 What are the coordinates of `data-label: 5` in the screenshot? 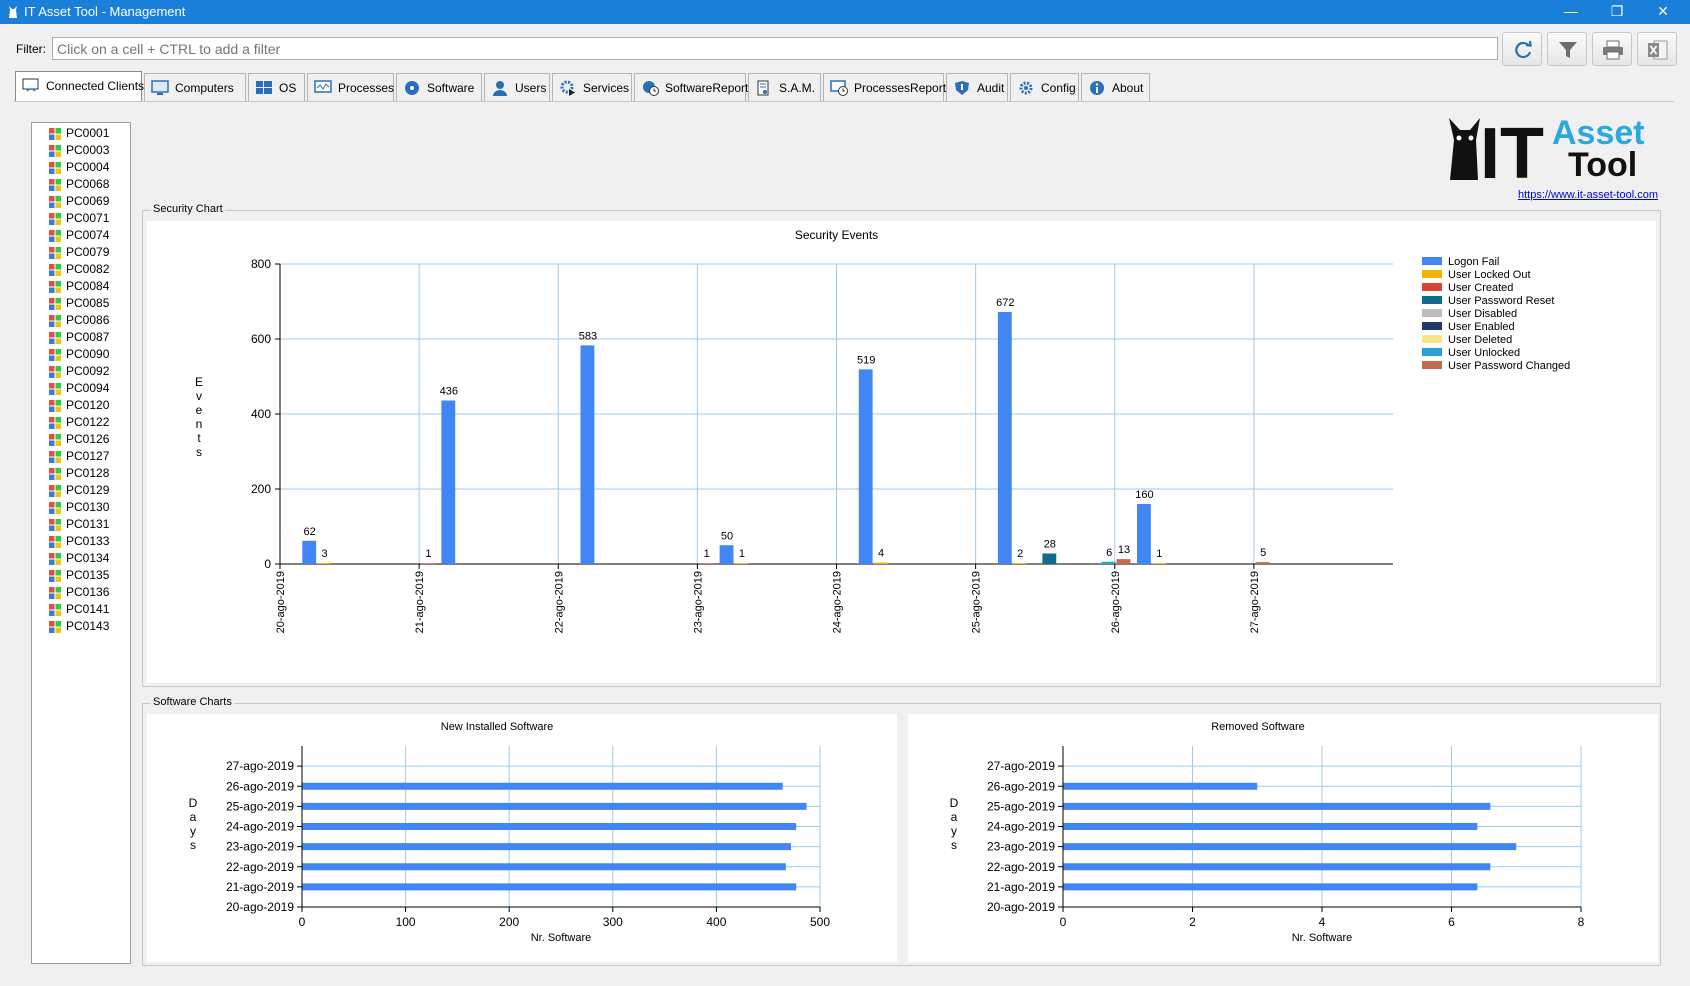 It's located at (1263, 553).